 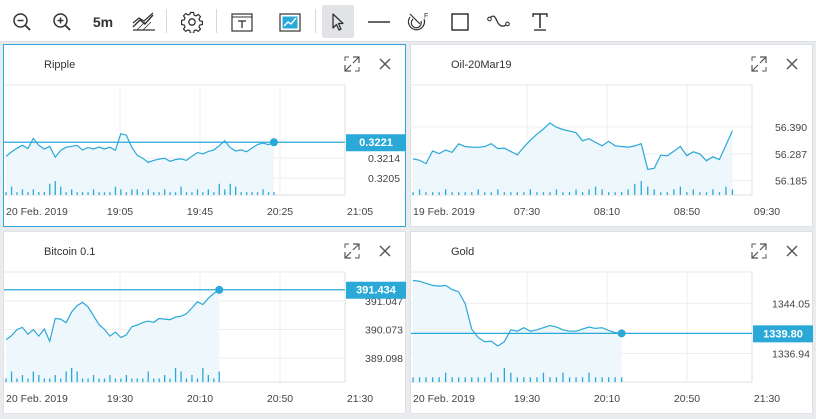 I want to click on y-tick-label: 1336.94, so click(x=791, y=355).